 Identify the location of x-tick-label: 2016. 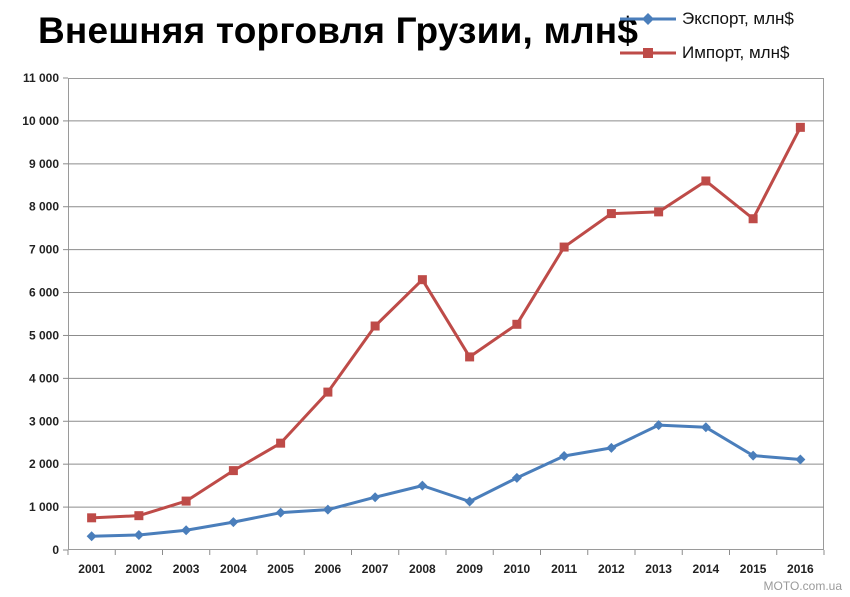
(800, 569).